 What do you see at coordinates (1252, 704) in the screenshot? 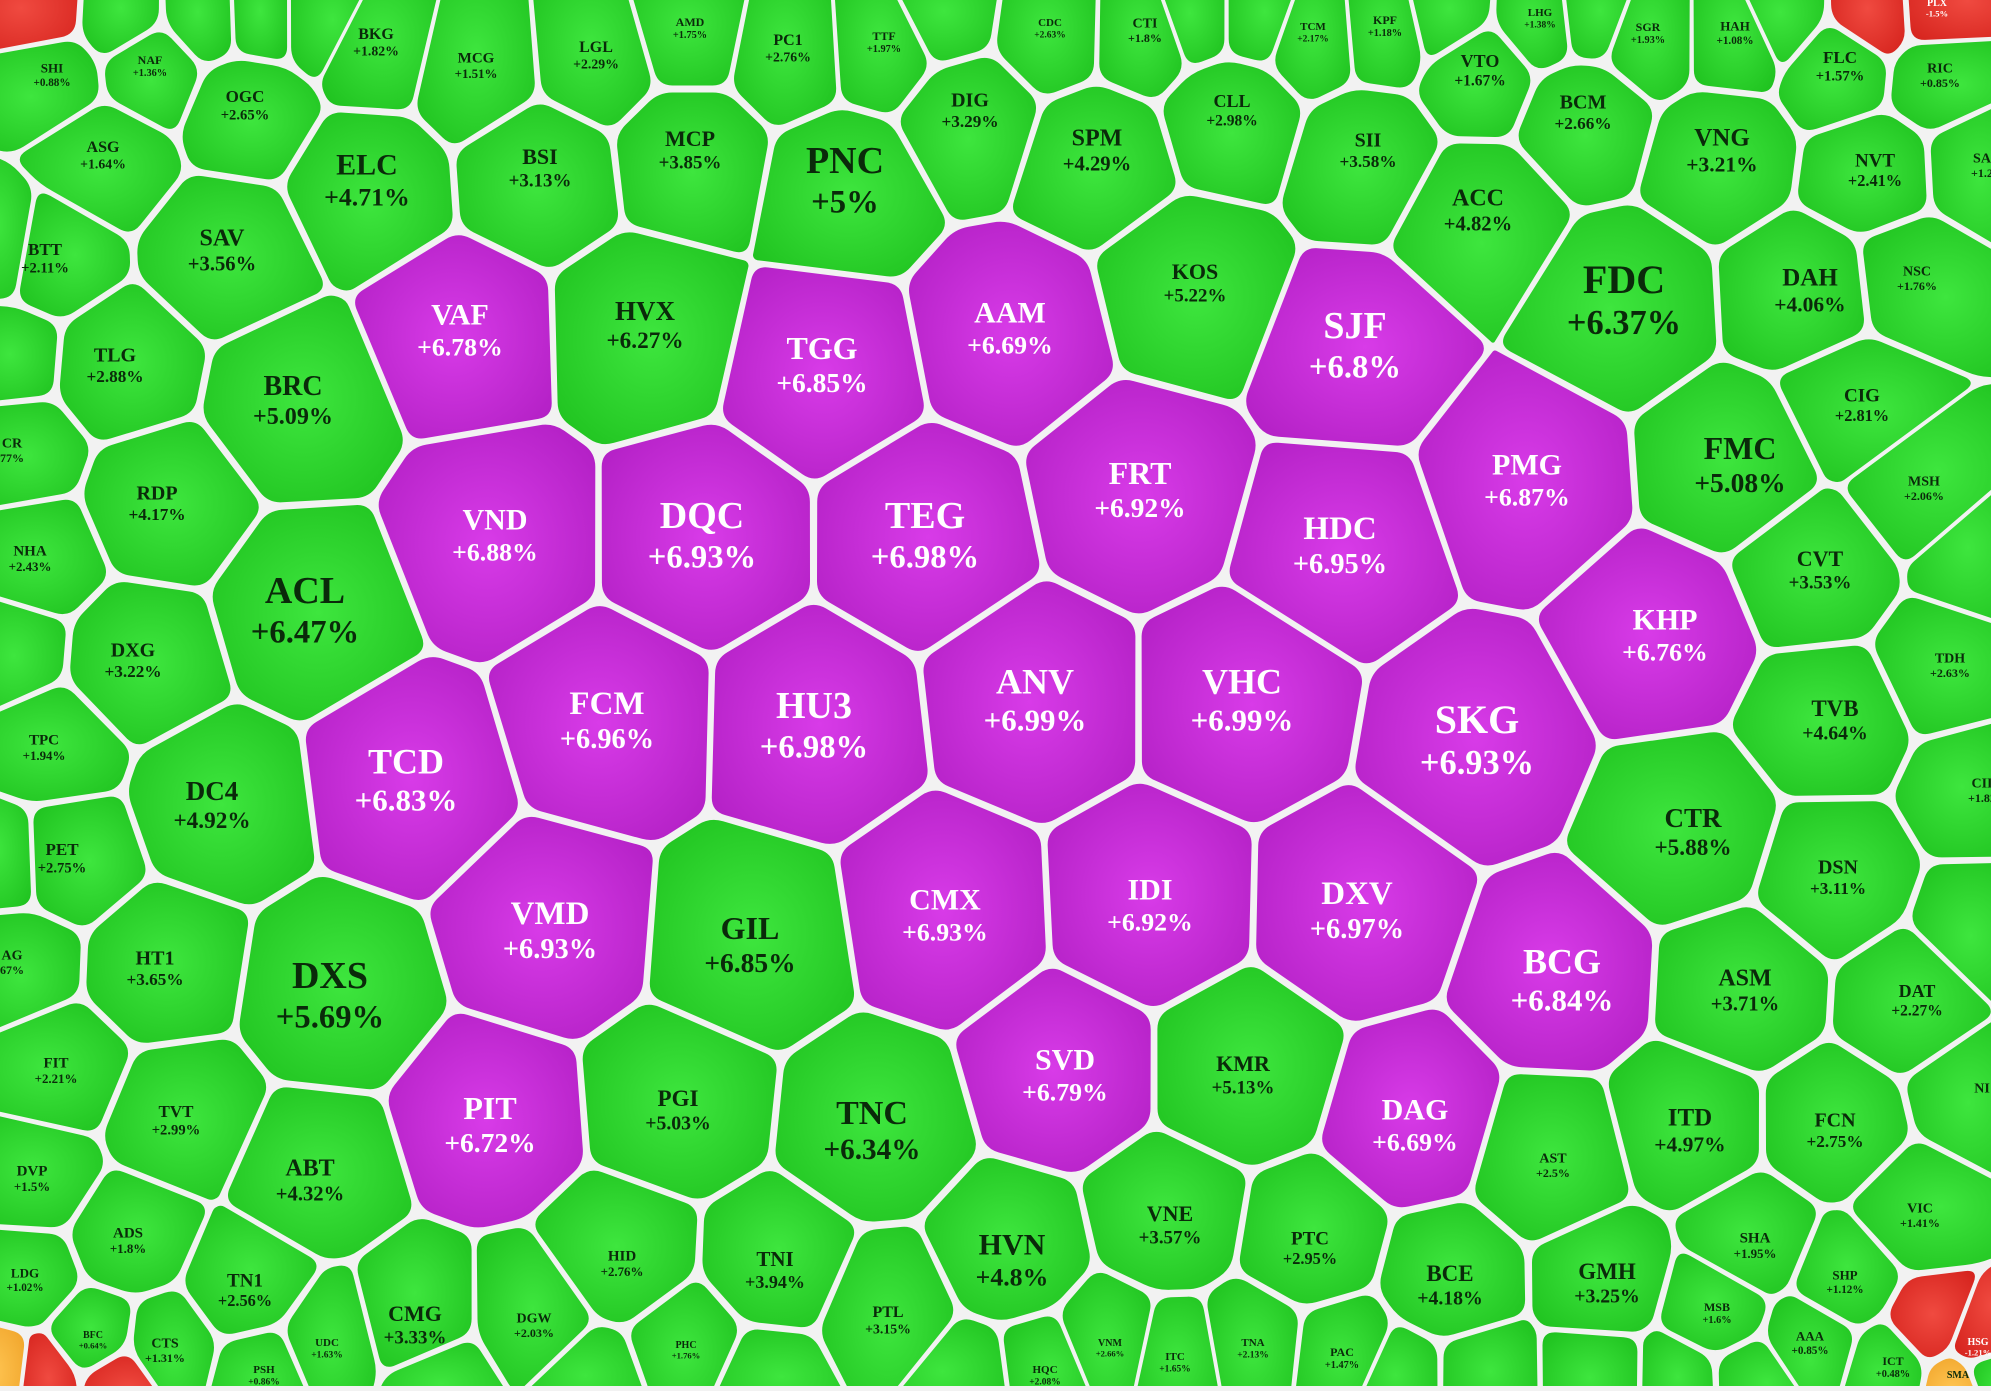
I see `cell-vhc` at bounding box center [1252, 704].